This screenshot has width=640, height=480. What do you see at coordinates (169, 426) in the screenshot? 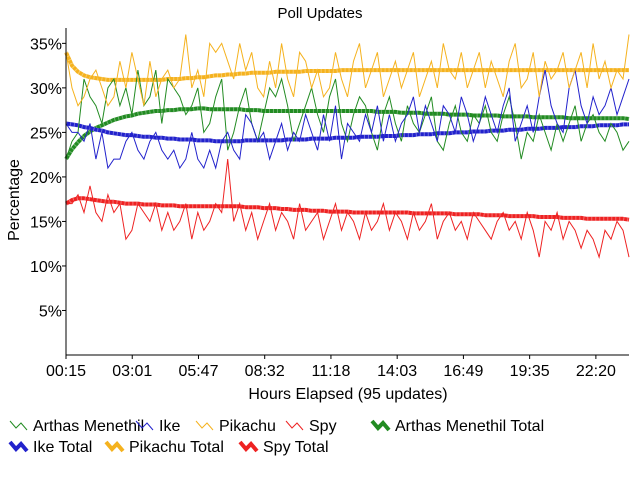
I see `legend-label-ike: Ike` at bounding box center [169, 426].